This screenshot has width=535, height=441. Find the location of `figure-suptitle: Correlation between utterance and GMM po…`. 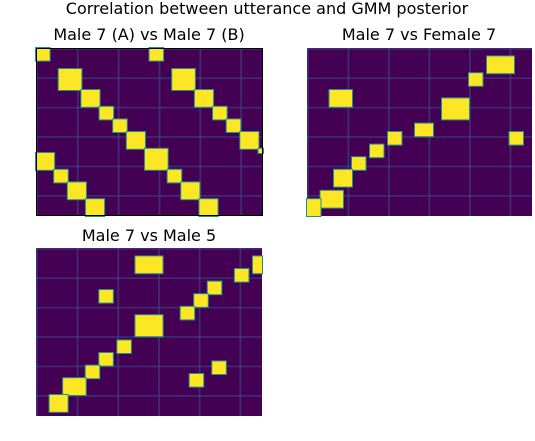

figure-suptitle: Correlation between utterance and GMM po… is located at coordinates (267, 9).